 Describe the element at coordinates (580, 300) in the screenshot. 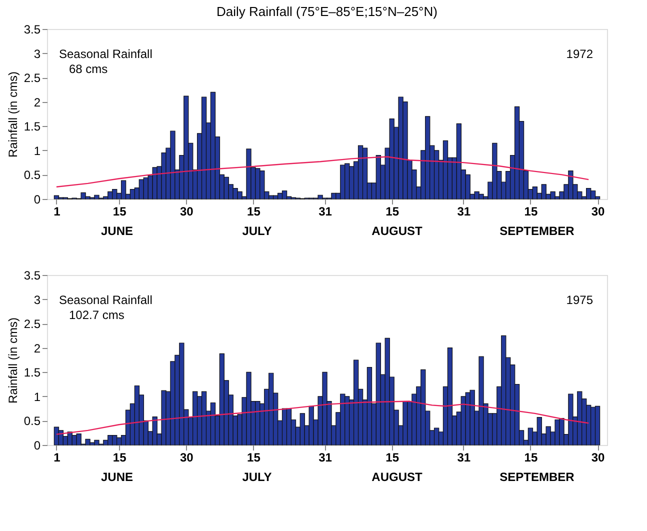

I see `annotation: 1975` at that location.